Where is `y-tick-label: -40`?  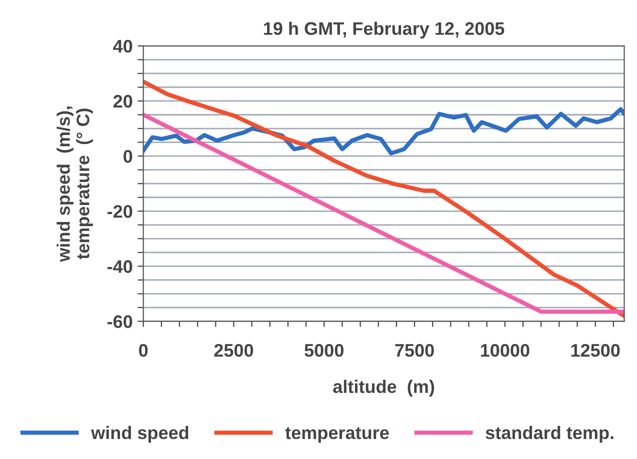
y-tick-label: -40 is located at coordinates (120, 266).